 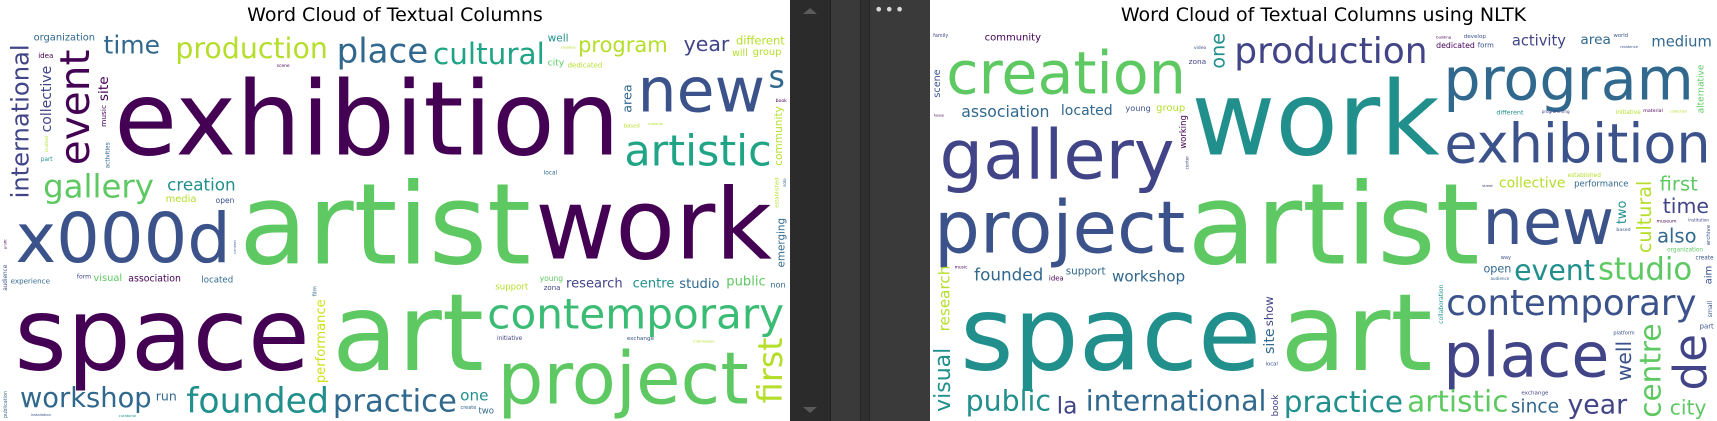 What do you see at coordinates (1184, 132) in the screenshot?
I see `word-working: working` at bounding box center [1184, 132].